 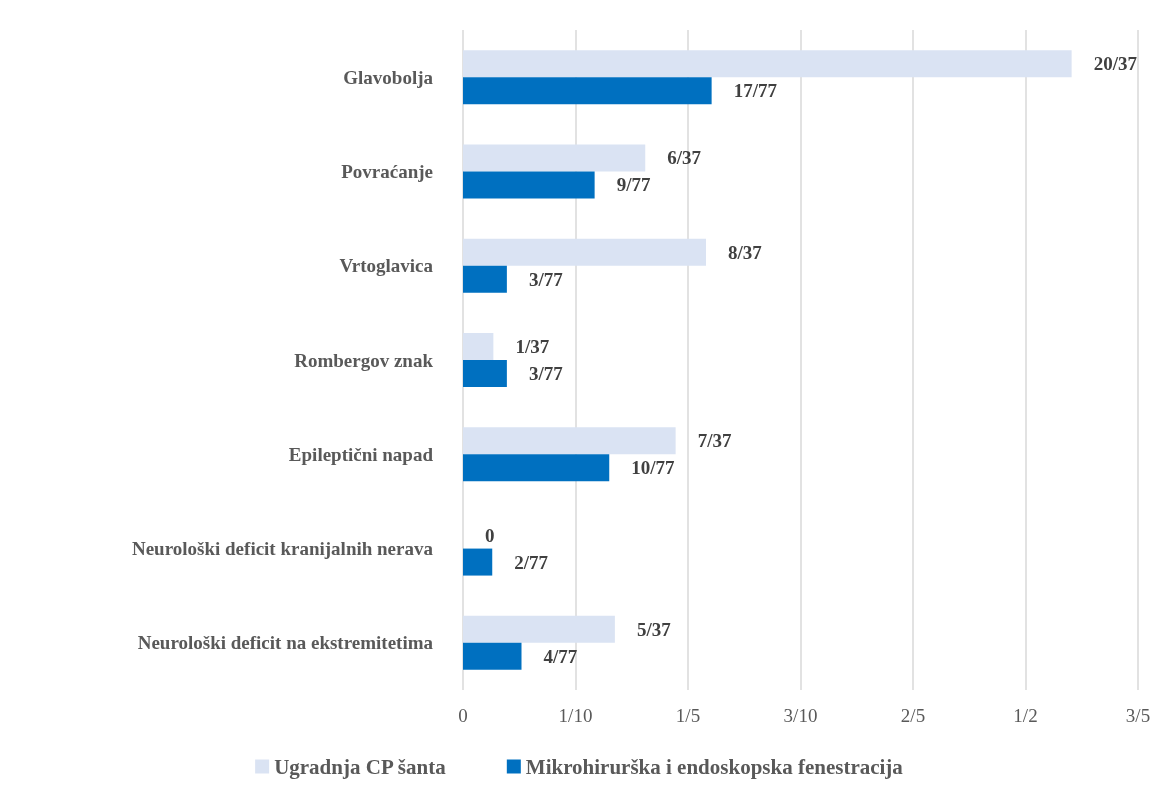 What do you see at coordinates (714, 766) in the screenshot?
I see `legend-label: Mikrohirurška i endoskopska fenestracija` at bounding box center [714, 766].